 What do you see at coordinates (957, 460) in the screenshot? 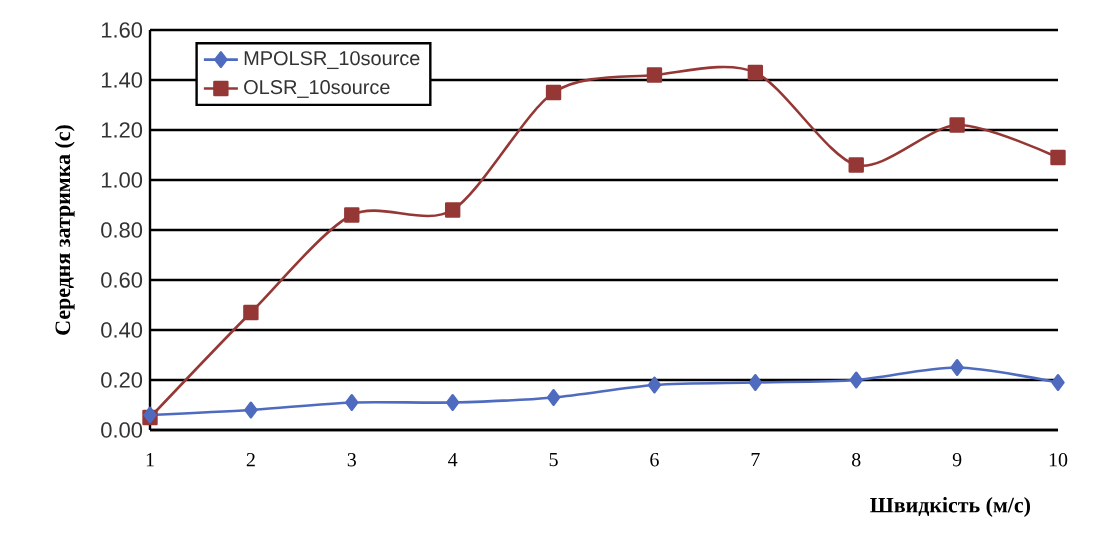
I see `x-tick-label: 9` at bounding box center [957, 460].